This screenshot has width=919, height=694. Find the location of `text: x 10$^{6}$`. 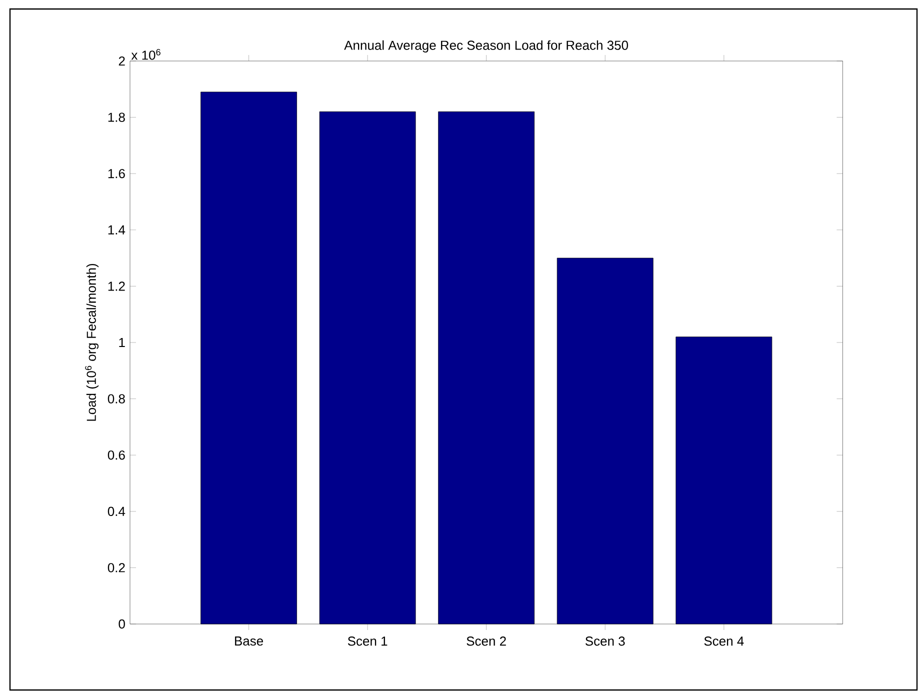

text: x 10$^{6}$ is located at coordinates (145, 54).